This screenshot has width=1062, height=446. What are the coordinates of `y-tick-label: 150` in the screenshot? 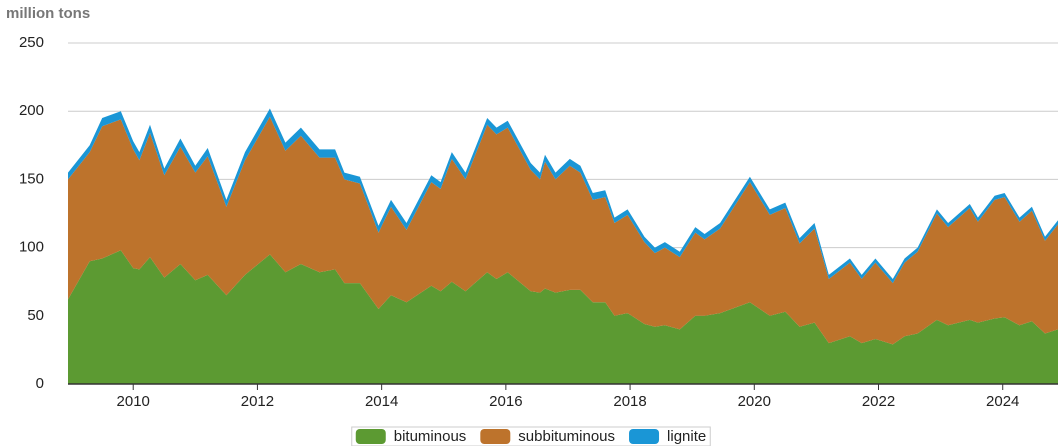 It's located at (31, 178).